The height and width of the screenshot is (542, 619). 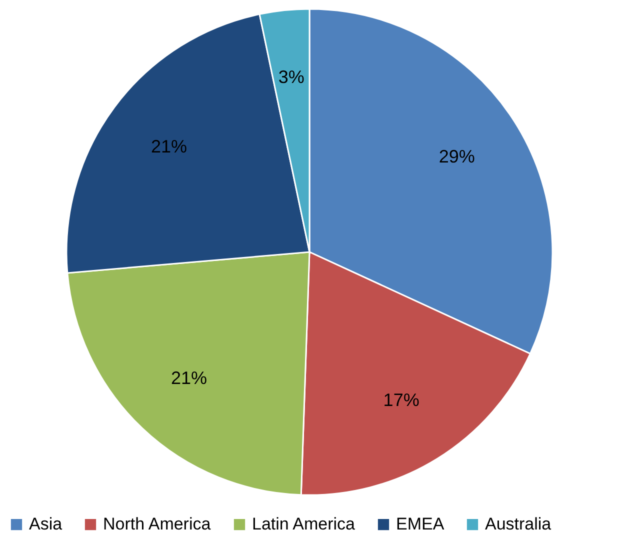 What do you see at coordinates (291, 76) in the screenshot?
I see `data-label: 3%` at bounding box center [291, 76].